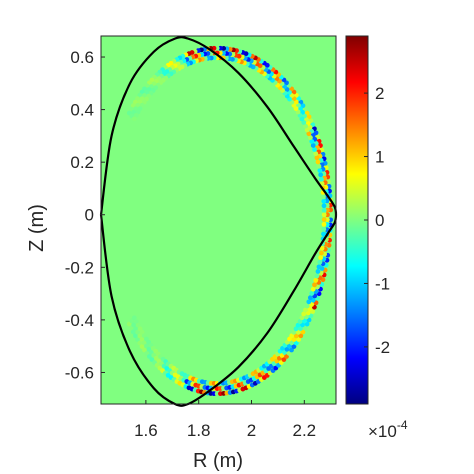  What do you see at coordinates (382, 431) in the screenshot?
I see `colorbar-multiplier-base: ×10` at bounding box center [382, 431].